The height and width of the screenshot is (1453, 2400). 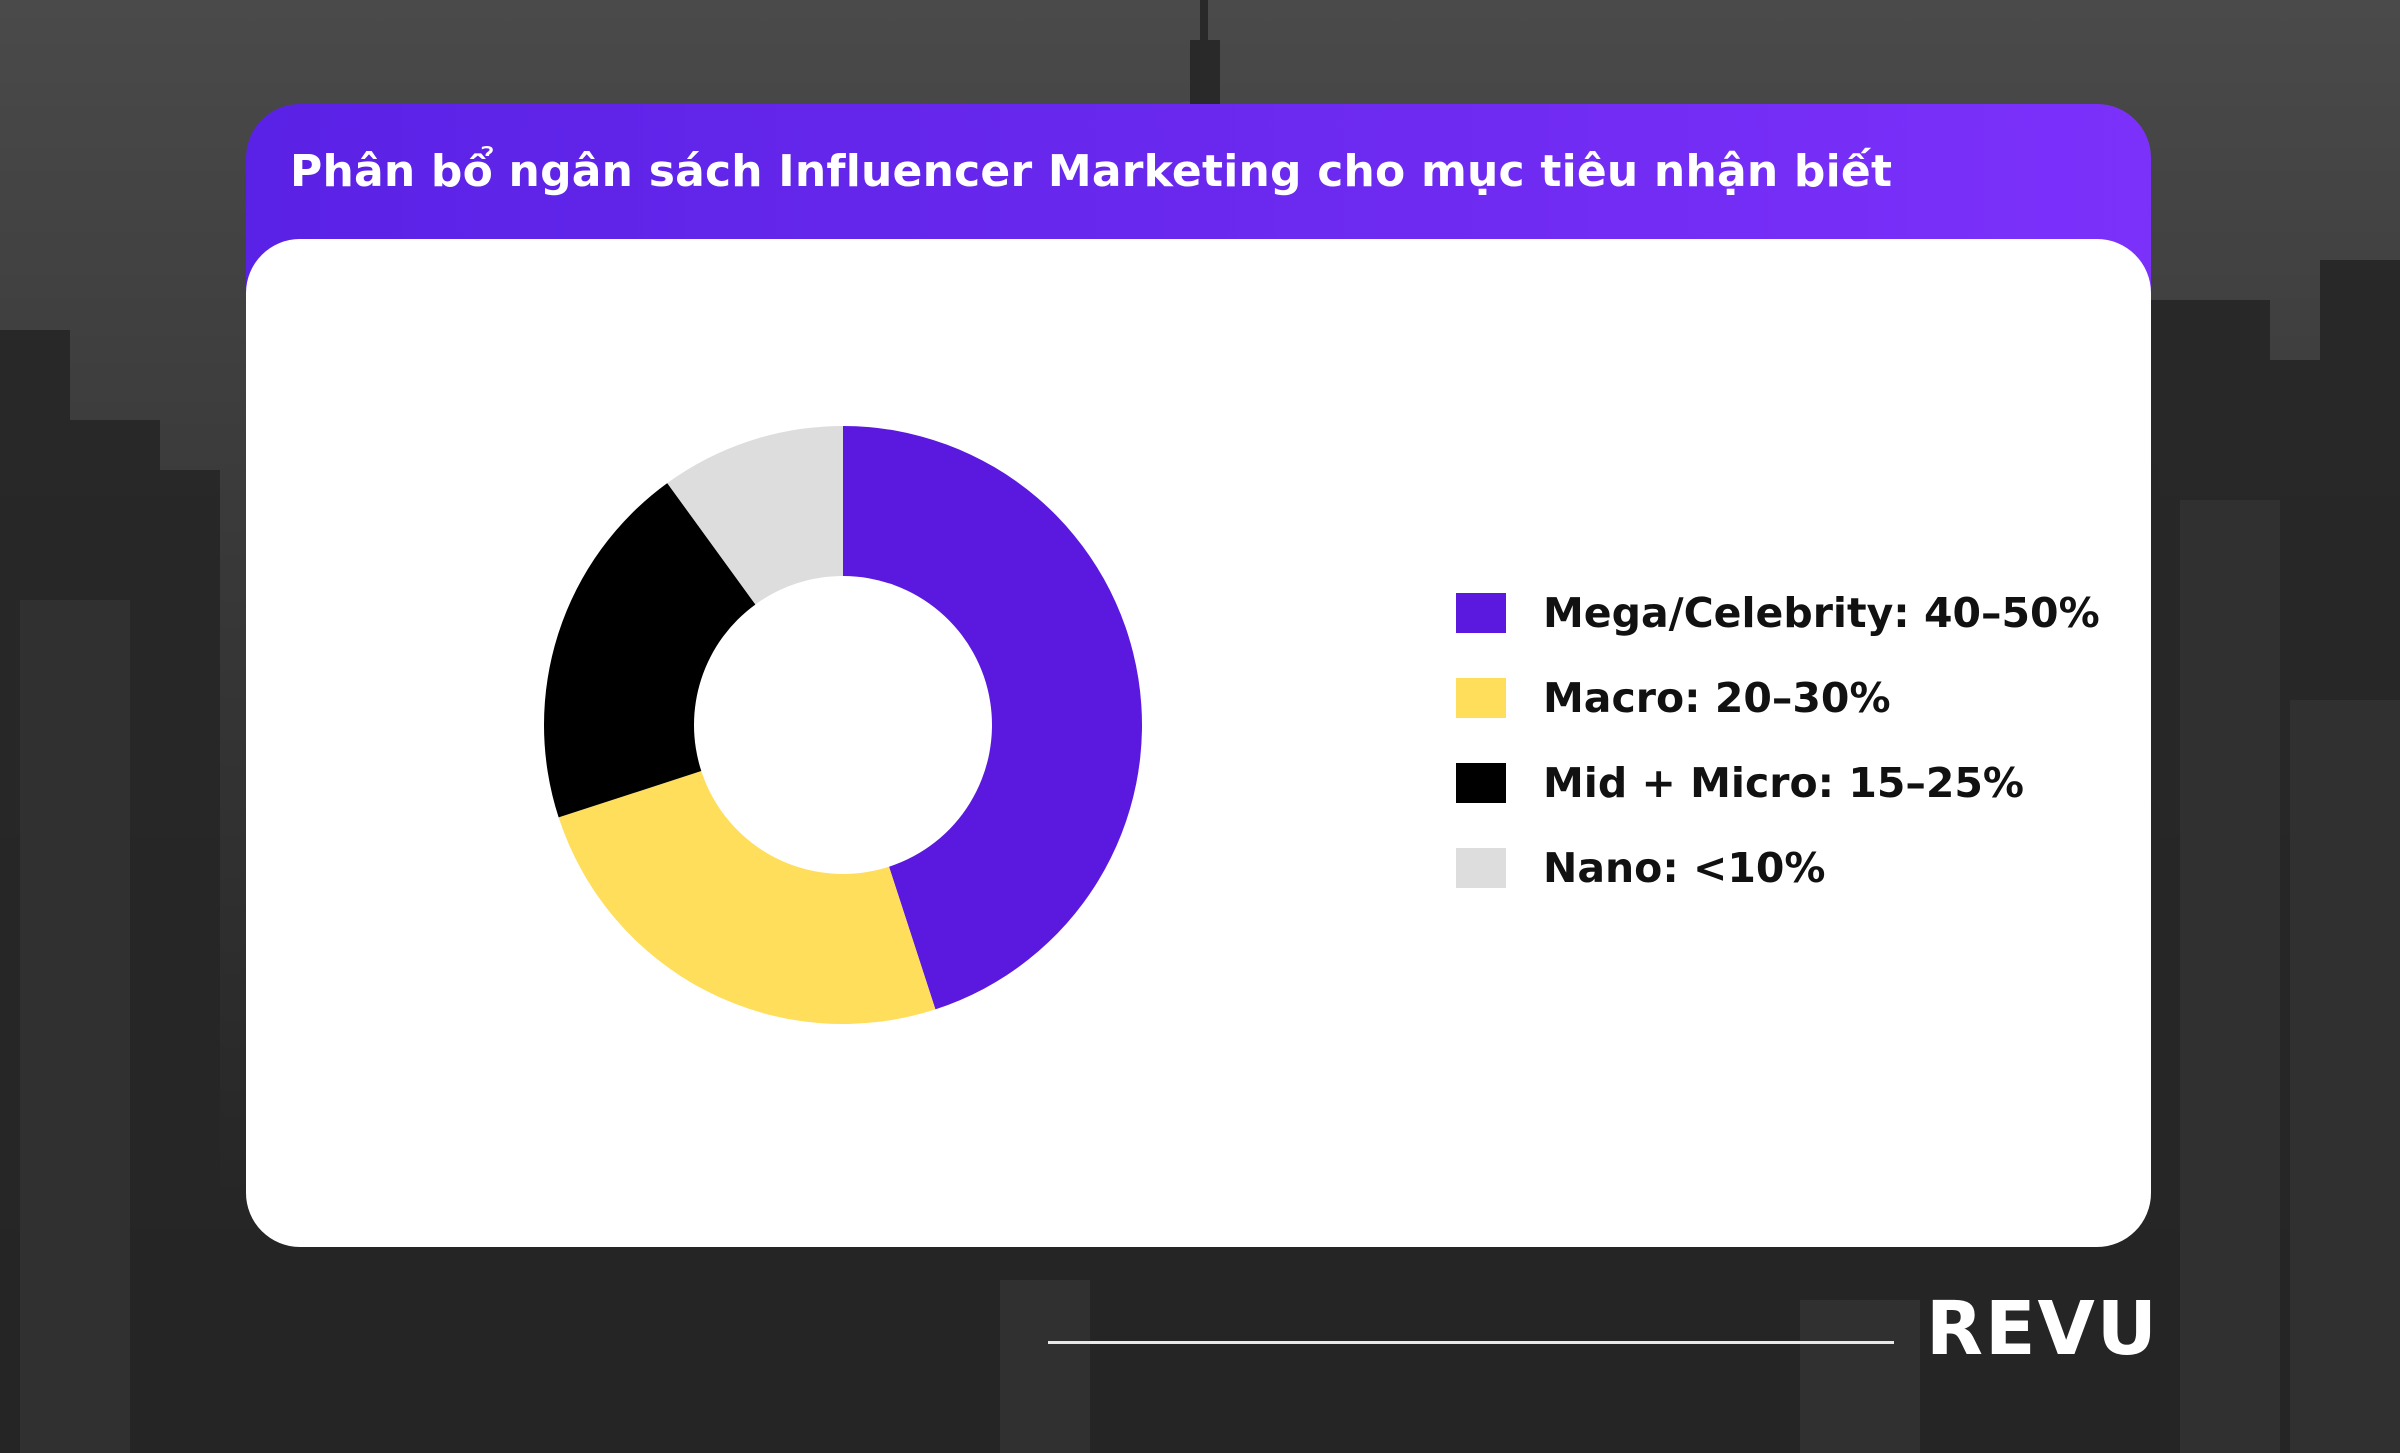 I want to click on legend-item-macro: Macro: 20–30%, so click(x=1778, y=697).